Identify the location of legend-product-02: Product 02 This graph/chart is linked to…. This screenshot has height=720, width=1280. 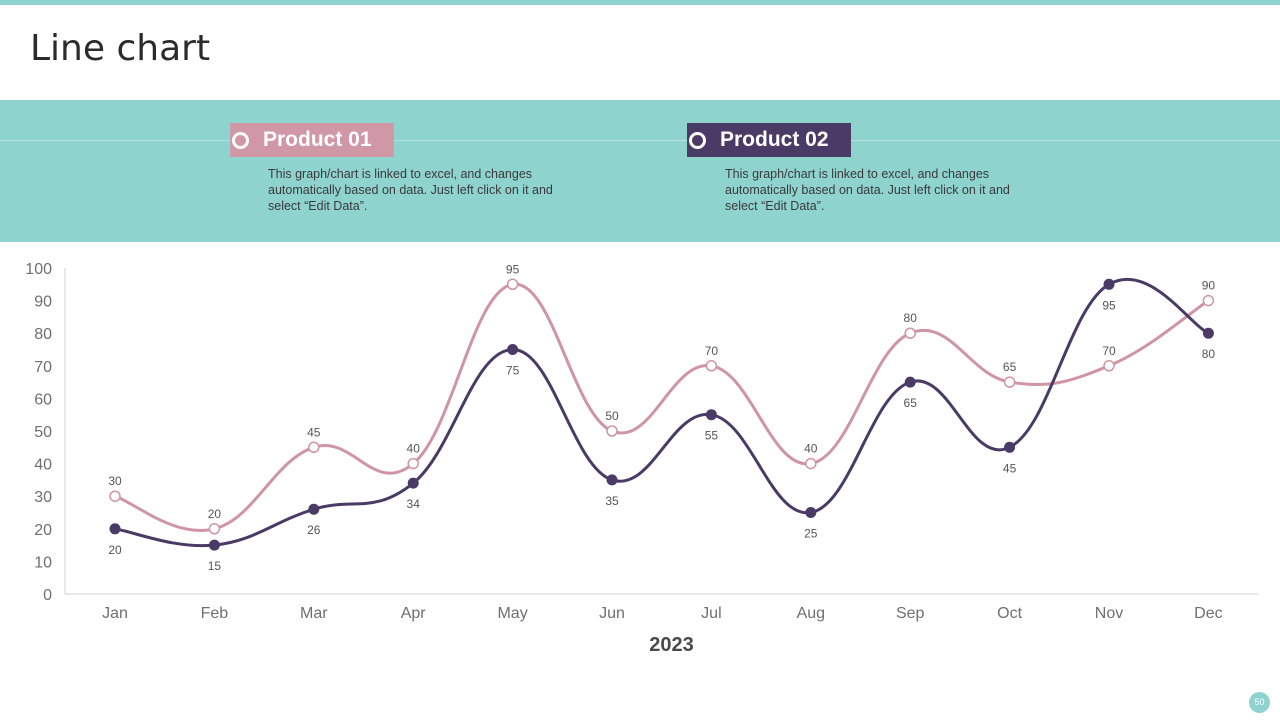
(867, 168).